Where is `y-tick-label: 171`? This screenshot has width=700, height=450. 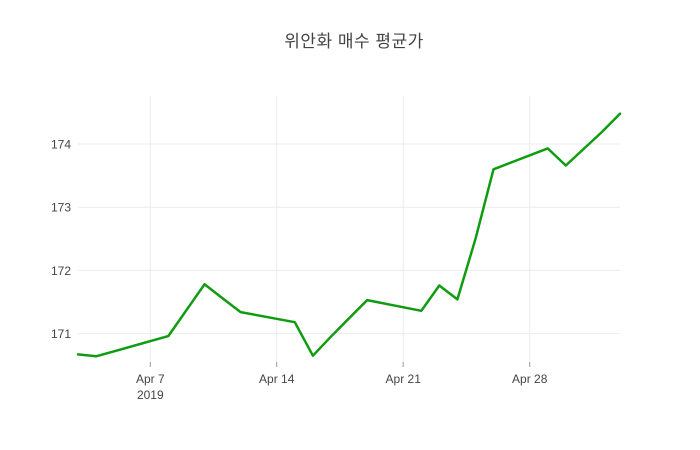 y-tick-label: 171 is located at coordinates (61, 334).